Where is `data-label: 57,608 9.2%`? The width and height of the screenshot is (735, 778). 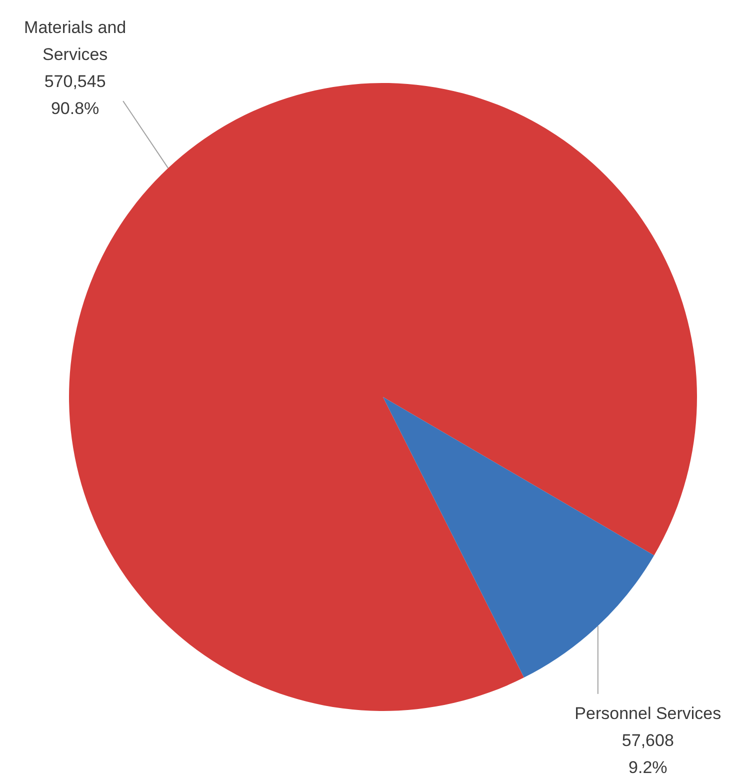 data-label: 57,608 9.2% is located at coordinates (648, 753).